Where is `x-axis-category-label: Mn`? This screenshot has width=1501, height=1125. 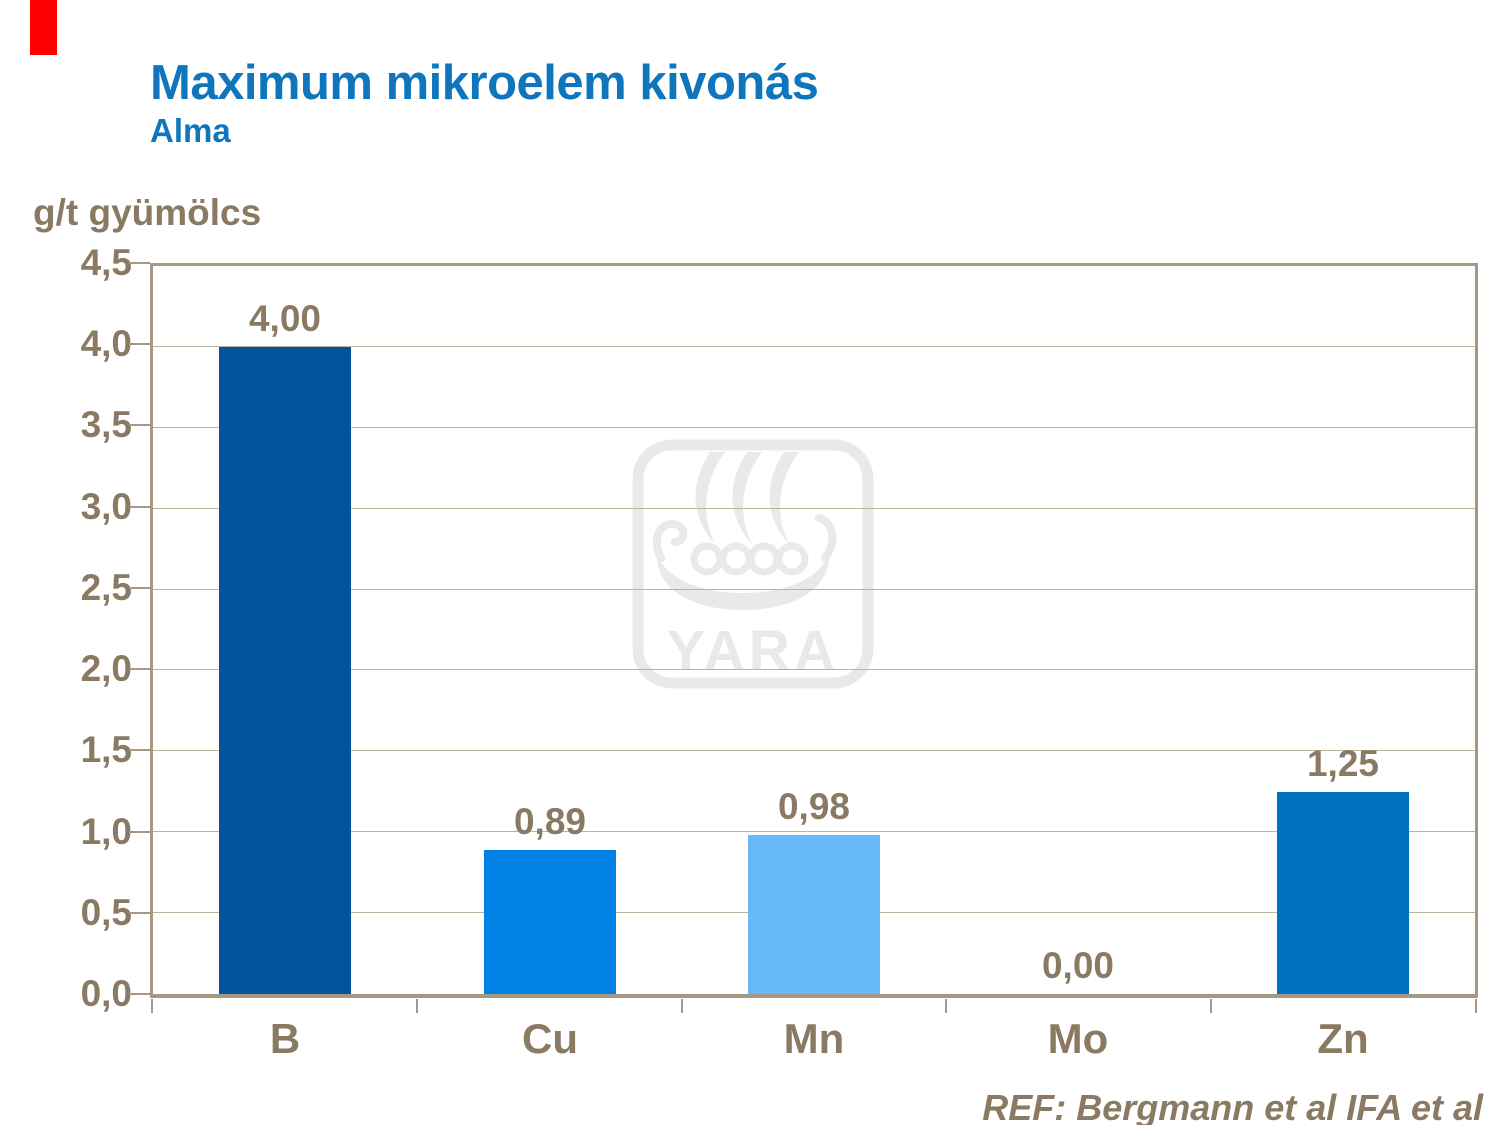
x-axis-category-label: Mn is located at coordinates (814, 1038).